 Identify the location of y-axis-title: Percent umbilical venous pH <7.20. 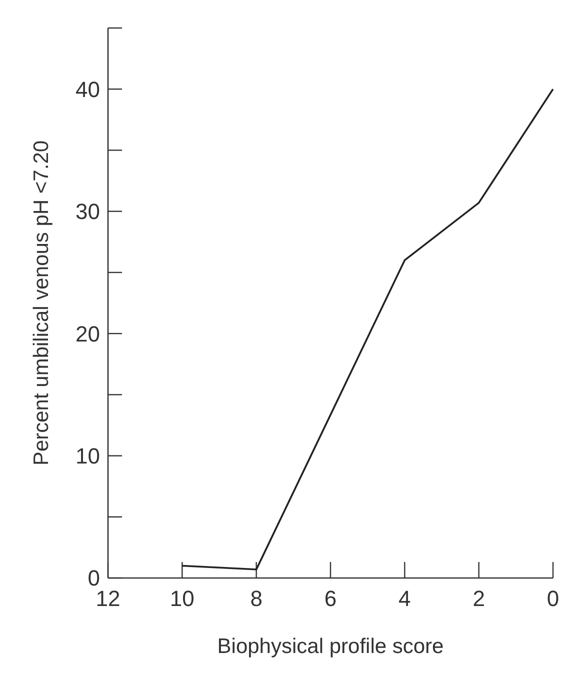
(41, 303).